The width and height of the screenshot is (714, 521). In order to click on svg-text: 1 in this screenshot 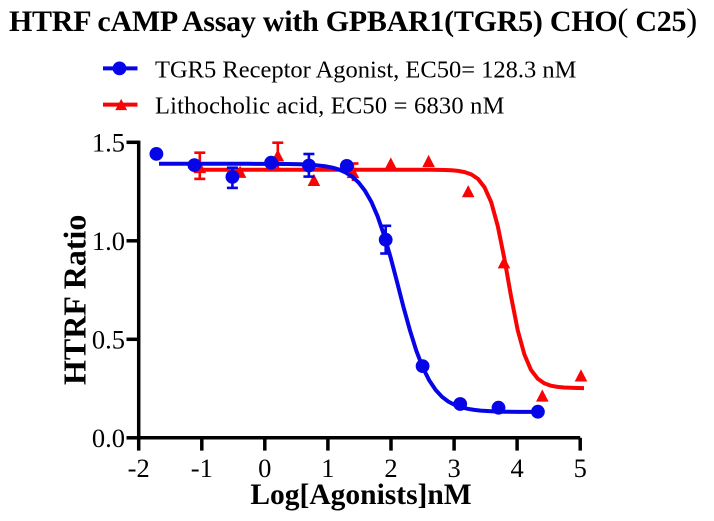, I will do `click(327, 468)`.